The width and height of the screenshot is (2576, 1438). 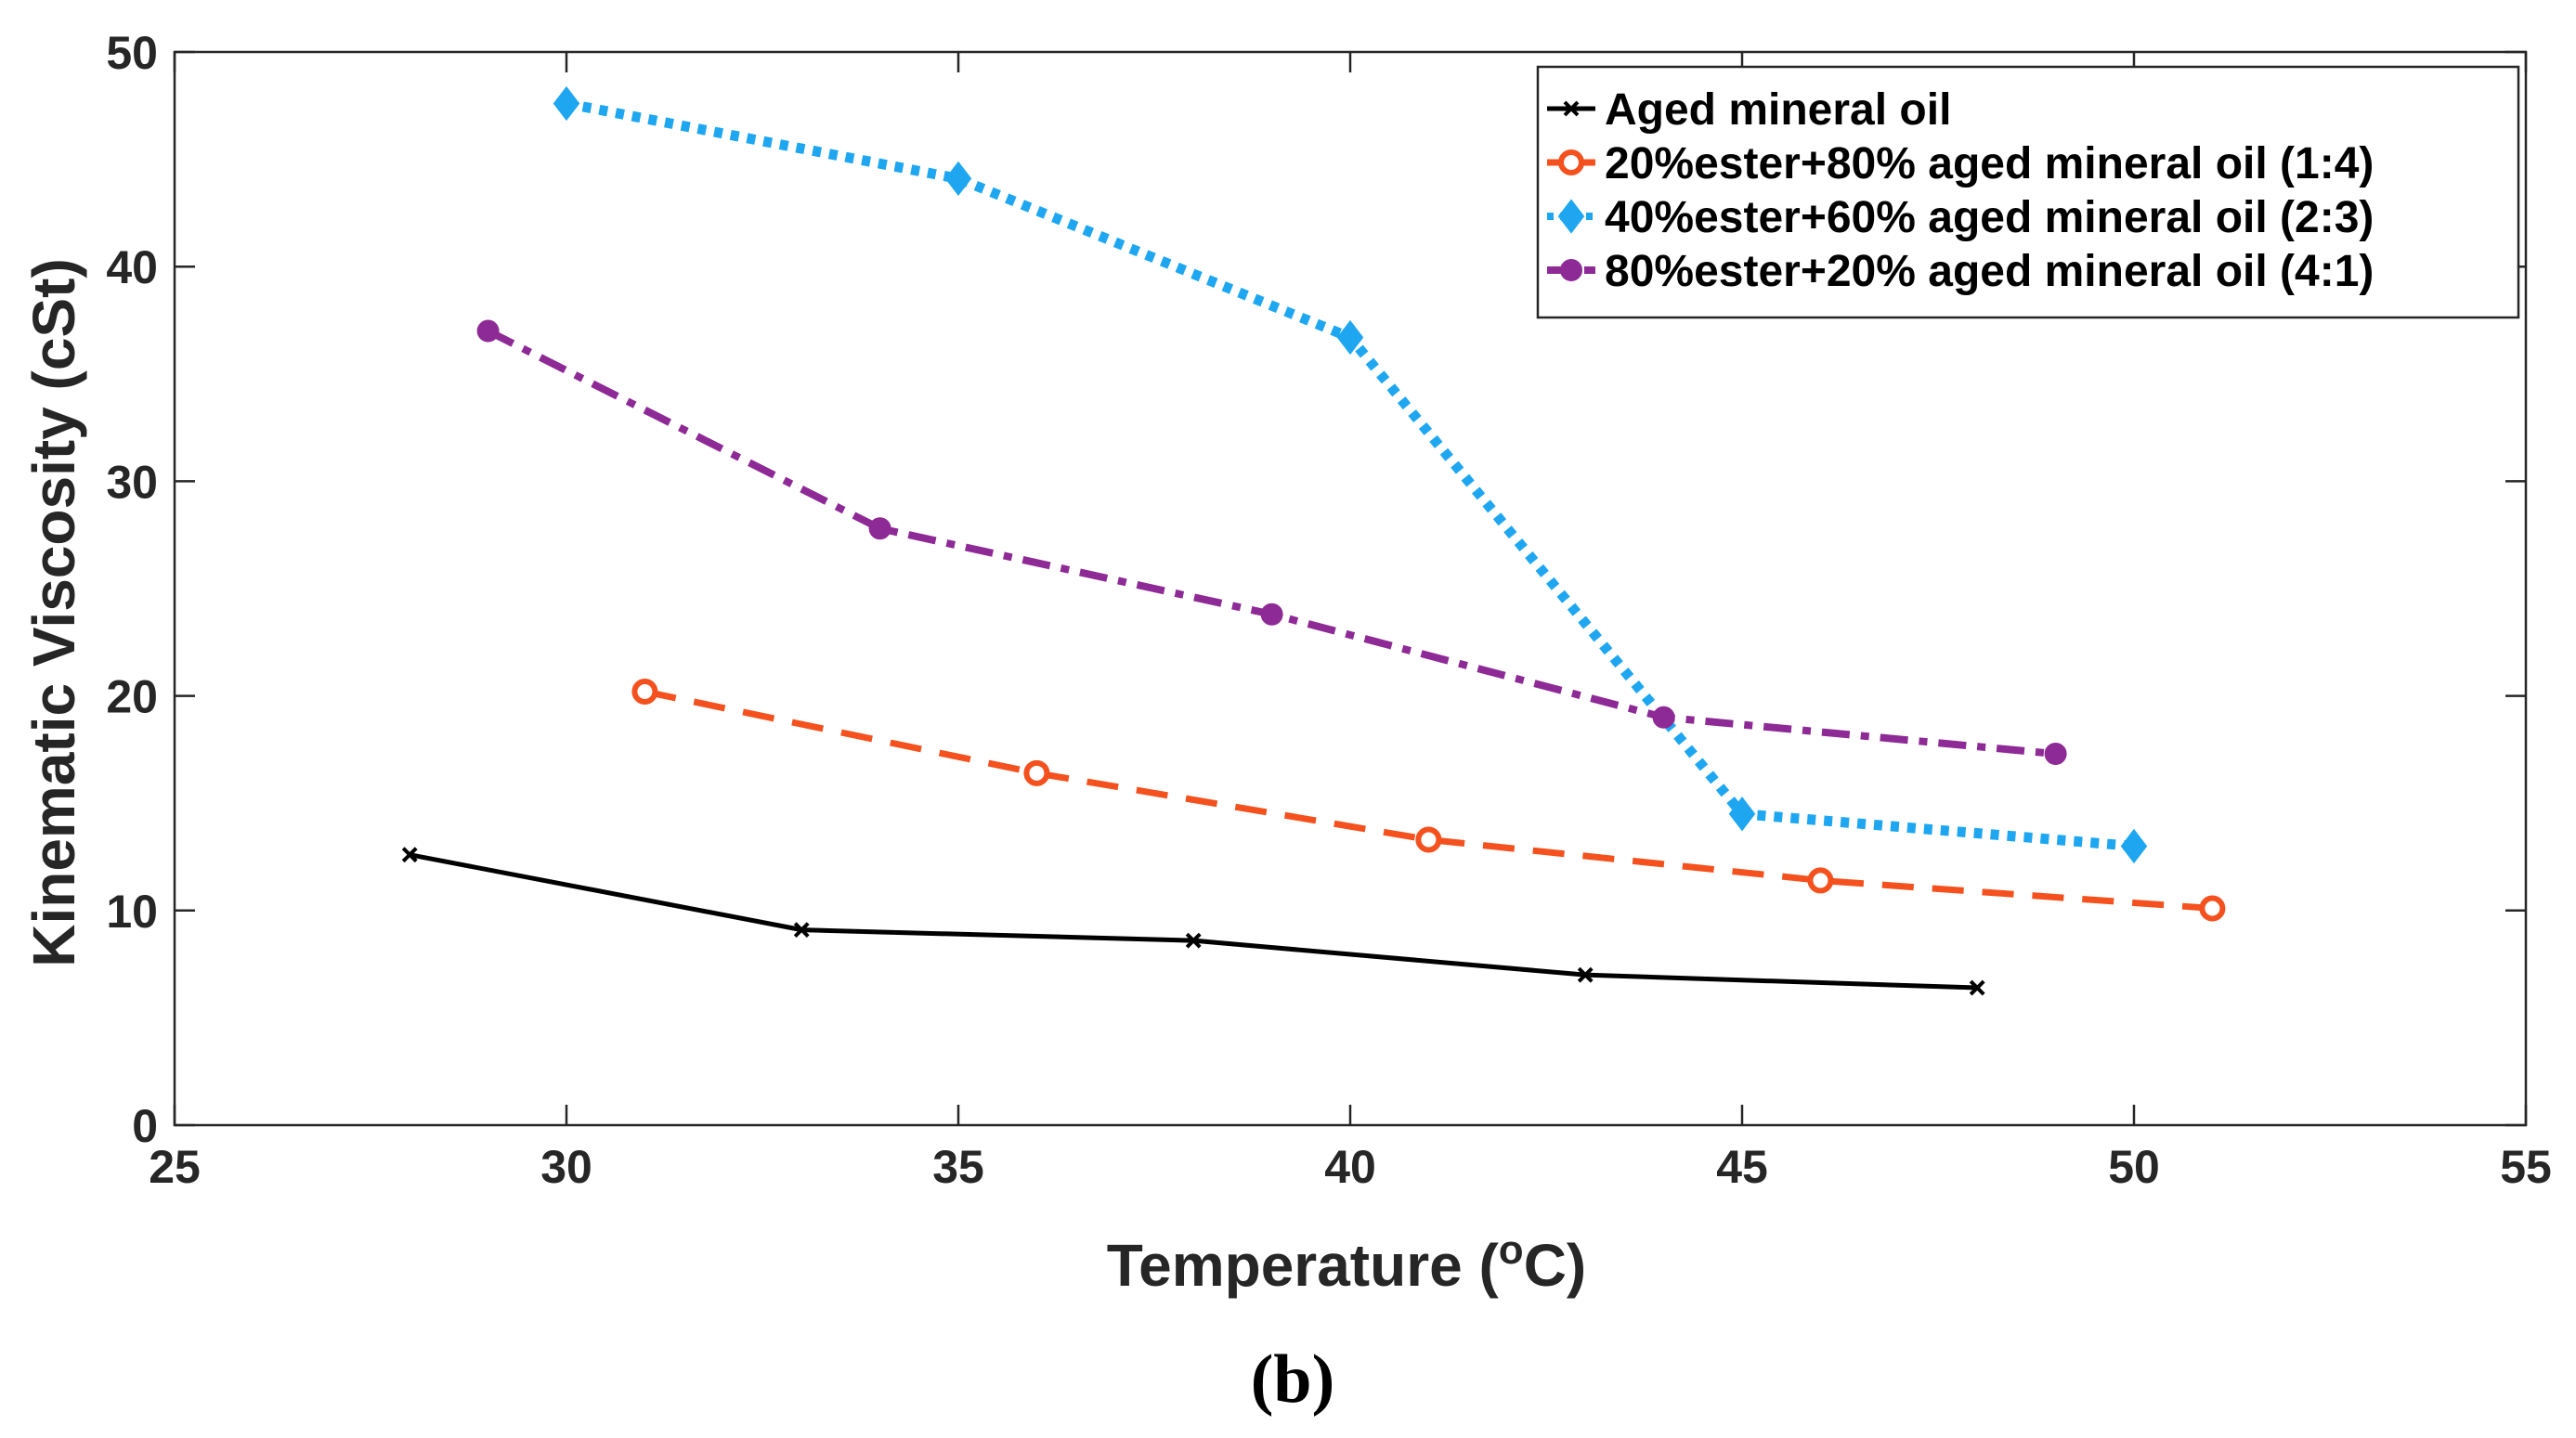 What do you see at coordinates (1350, 1167) in the screenshot?
I see `x-tick-label: 40` at bounding box center [1350, 1167].